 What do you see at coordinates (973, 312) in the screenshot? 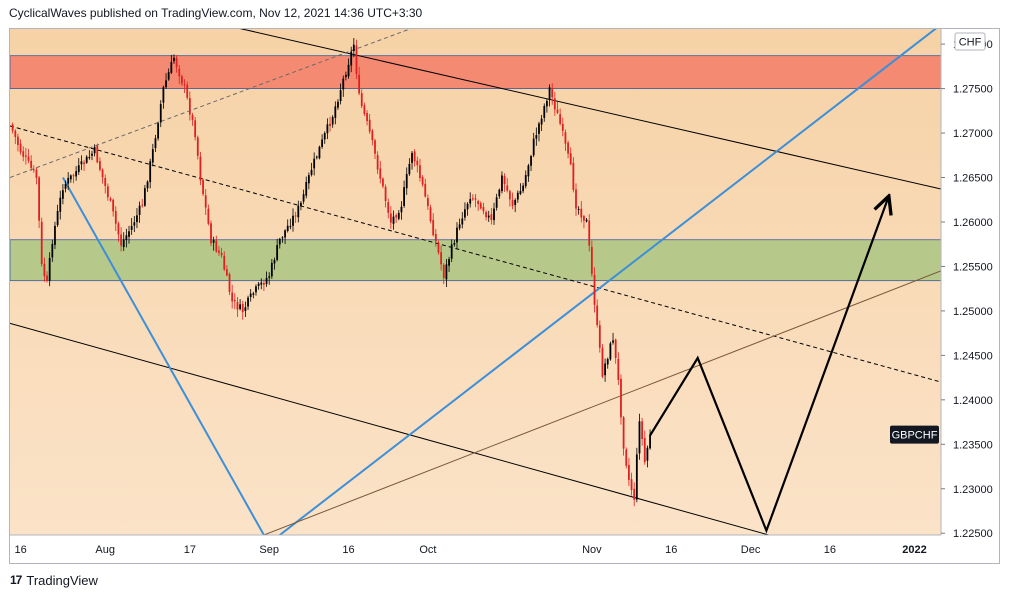
I see `y-tick-label-6: 1.25000` at bounding box center [973, 312].